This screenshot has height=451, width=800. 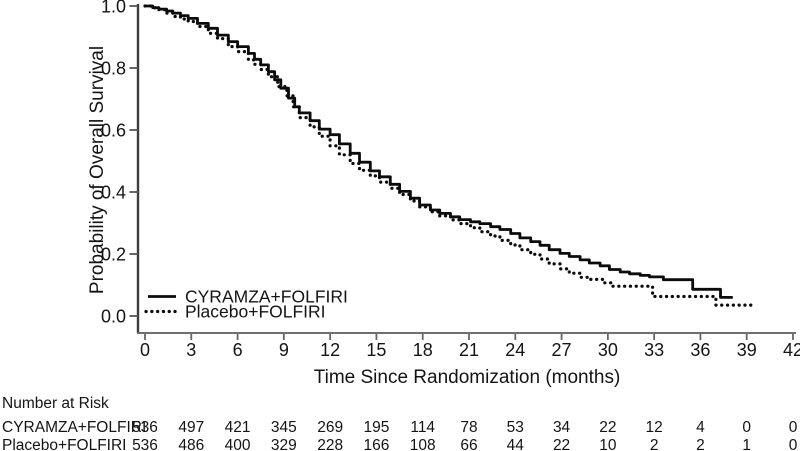 What do you see at coordinates (467, 377) in the screenshot?
I see `x-axis-title: Time Since Randomization (months)` at bounding box center [467, 377].